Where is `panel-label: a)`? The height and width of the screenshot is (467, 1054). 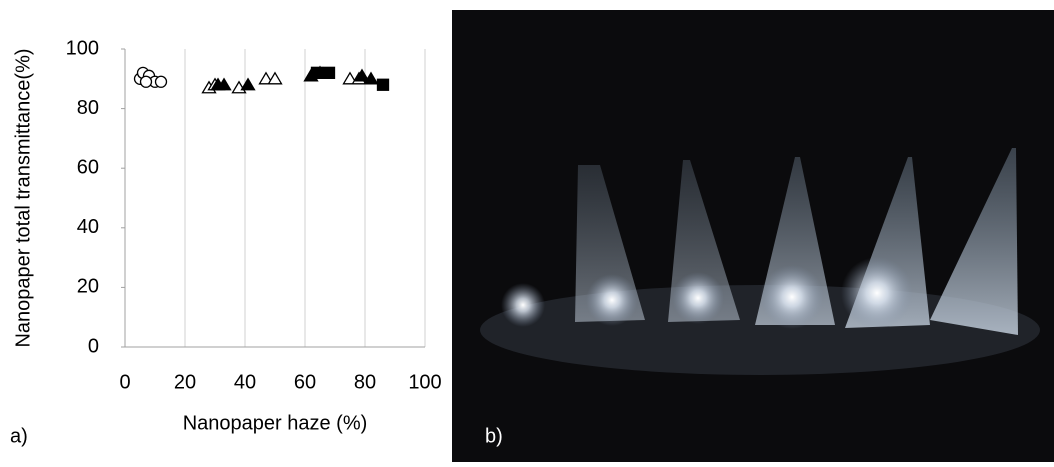 panel-label: a) is located at coordinates (19, 436).